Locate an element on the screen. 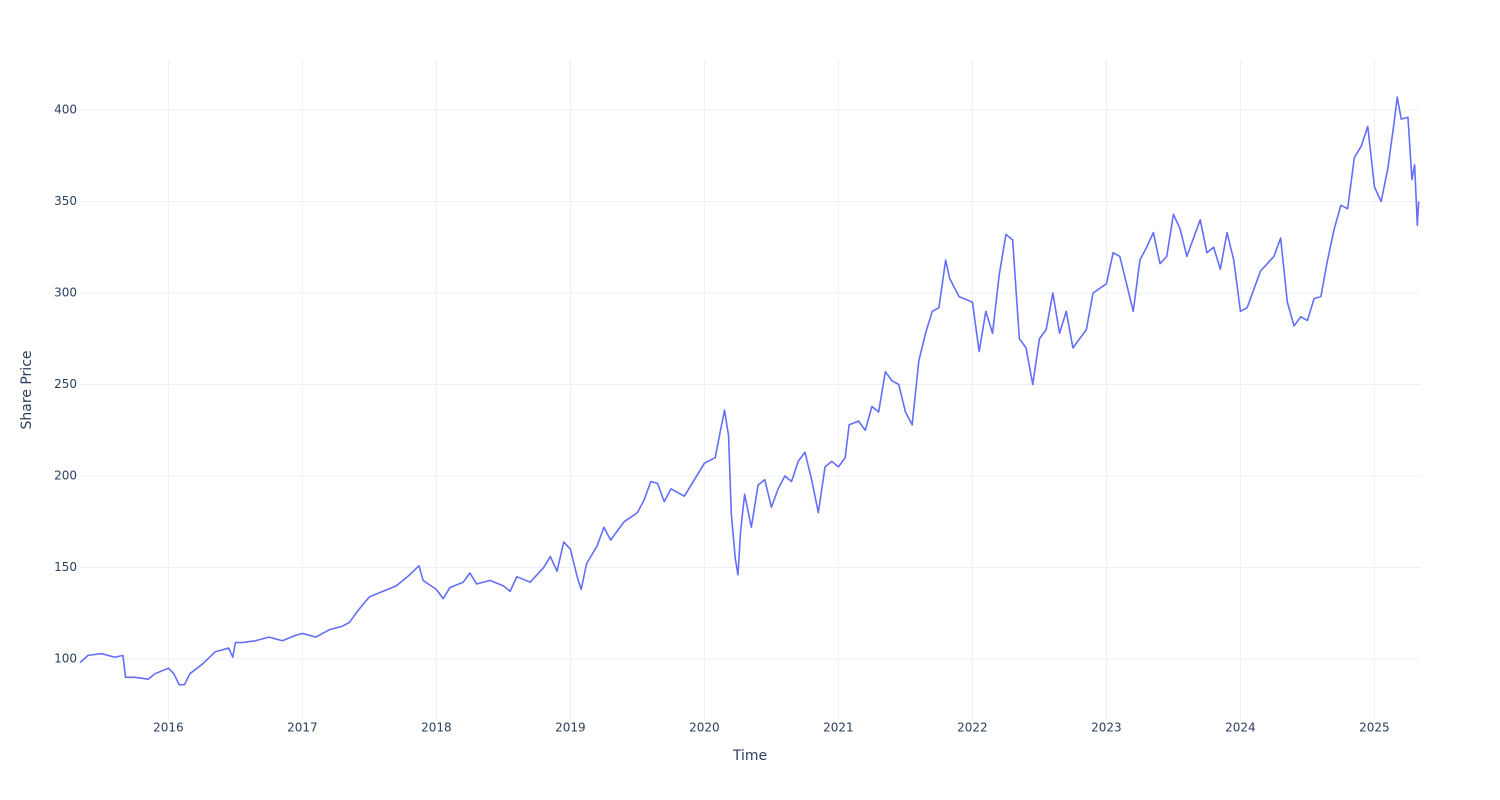  y-tick-label: 300 is located at coordinates (65, 292).